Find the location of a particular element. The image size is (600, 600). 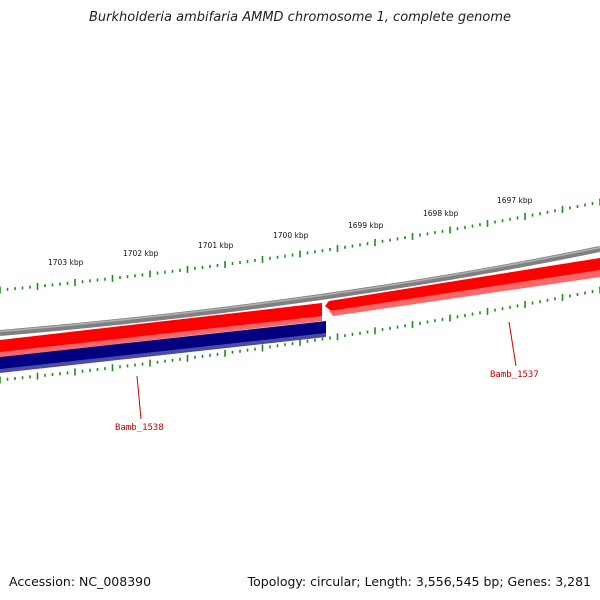

gene-bamb-1537-shadow is located at coordinates (464, 293).